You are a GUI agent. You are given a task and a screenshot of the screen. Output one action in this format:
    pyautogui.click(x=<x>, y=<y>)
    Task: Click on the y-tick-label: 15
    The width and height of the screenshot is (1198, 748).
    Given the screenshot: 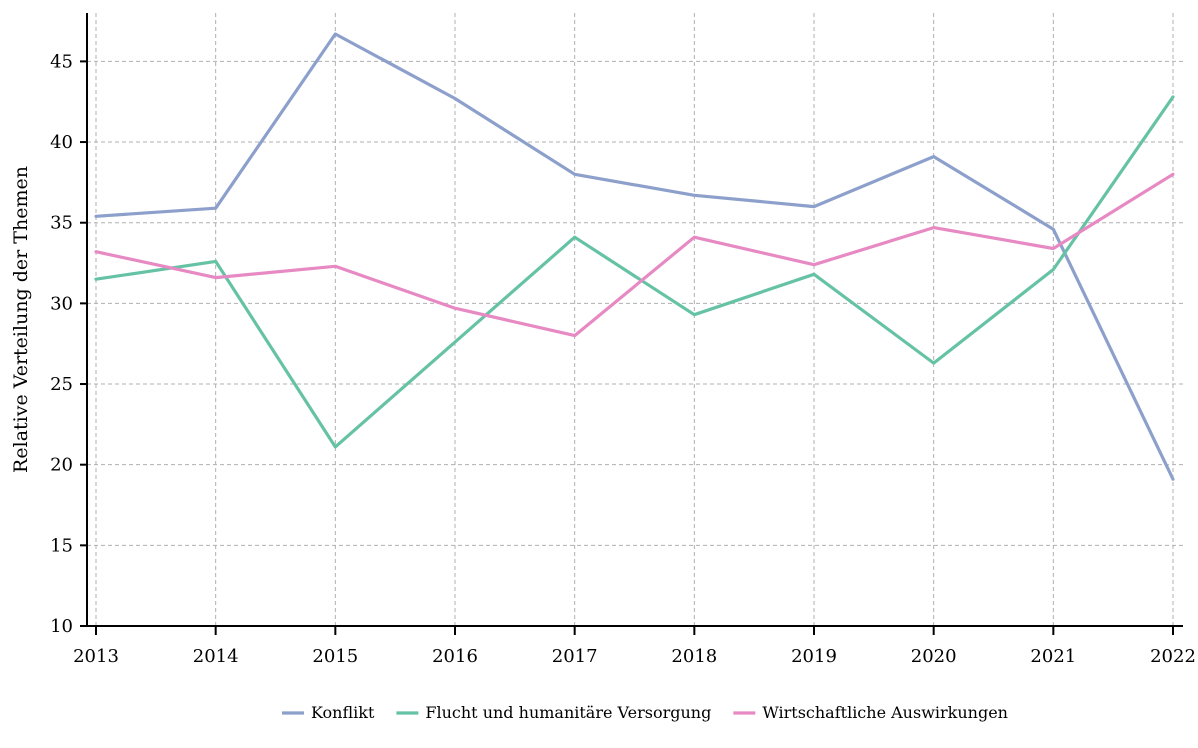 What is the action you would take?
    pyautogui.click(x=61, y=545)
    